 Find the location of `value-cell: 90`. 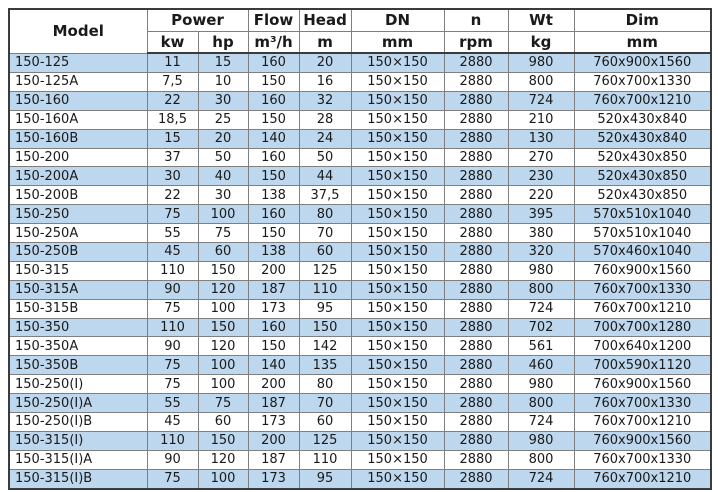

value-cell: 90 is located at coordinates (172, 346).